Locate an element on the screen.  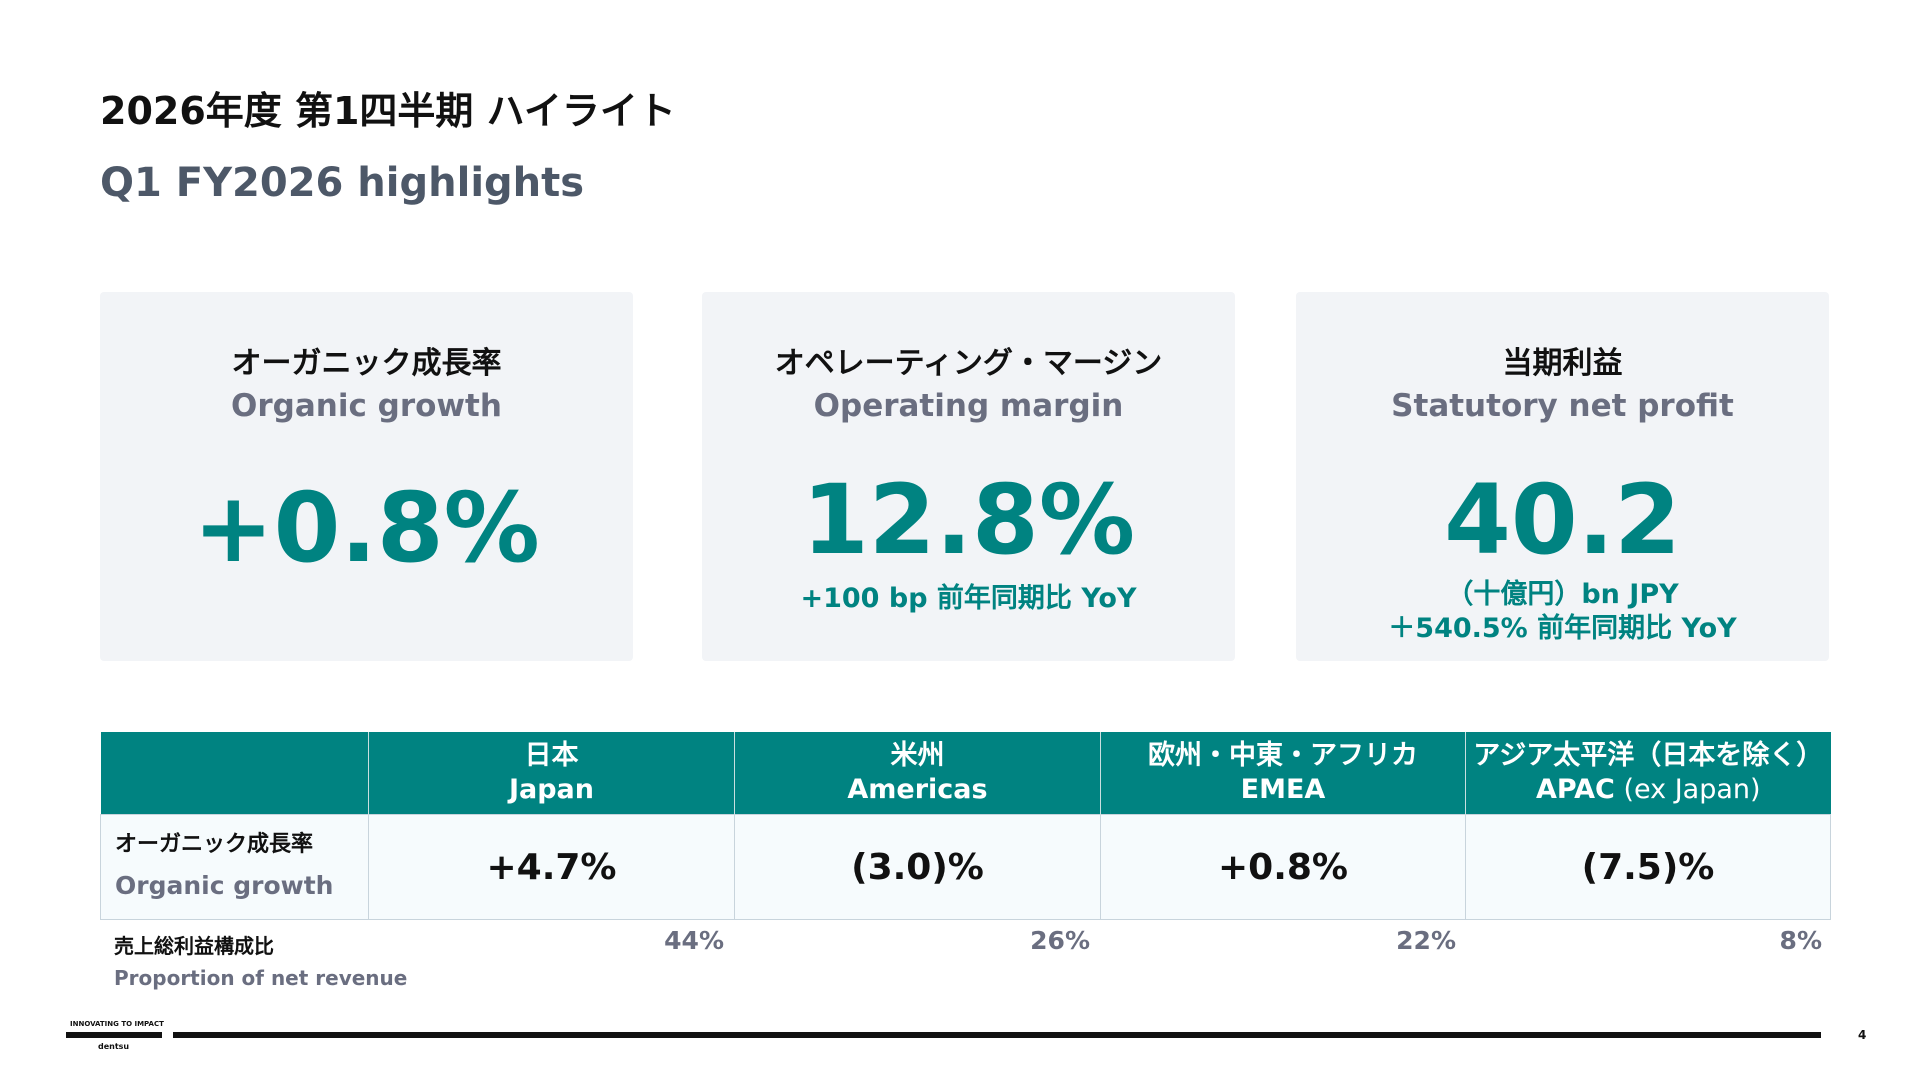
header-apac: アジア太平洋（日本を除く） APAC (ex Japan) is located at coordinates (1648, 773).